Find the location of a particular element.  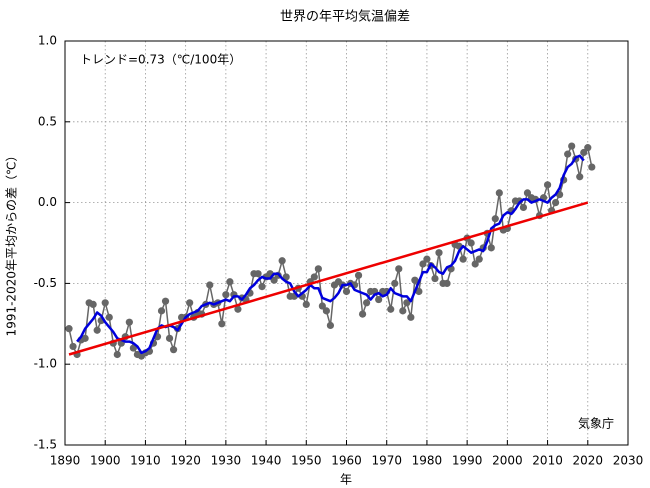

x-tick-label: 1900 is located at coordinates (105, 461).